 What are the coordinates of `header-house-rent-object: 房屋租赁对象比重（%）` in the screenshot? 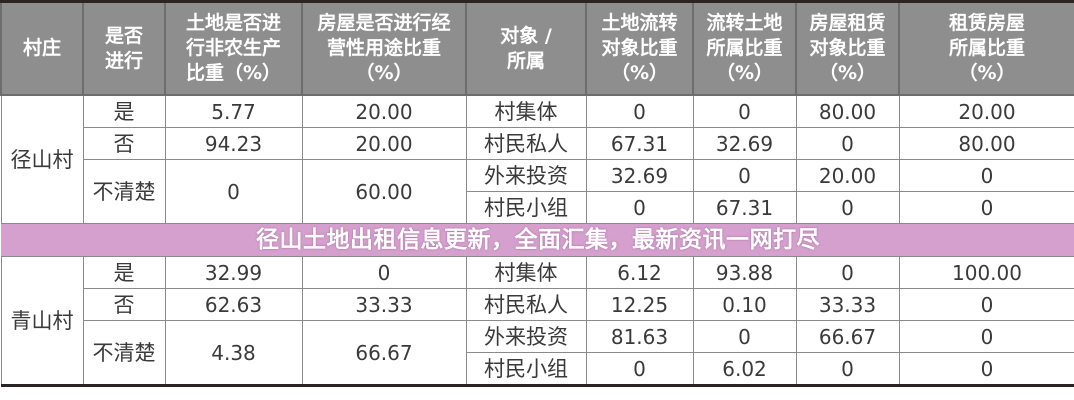 It's located at (847, 48).